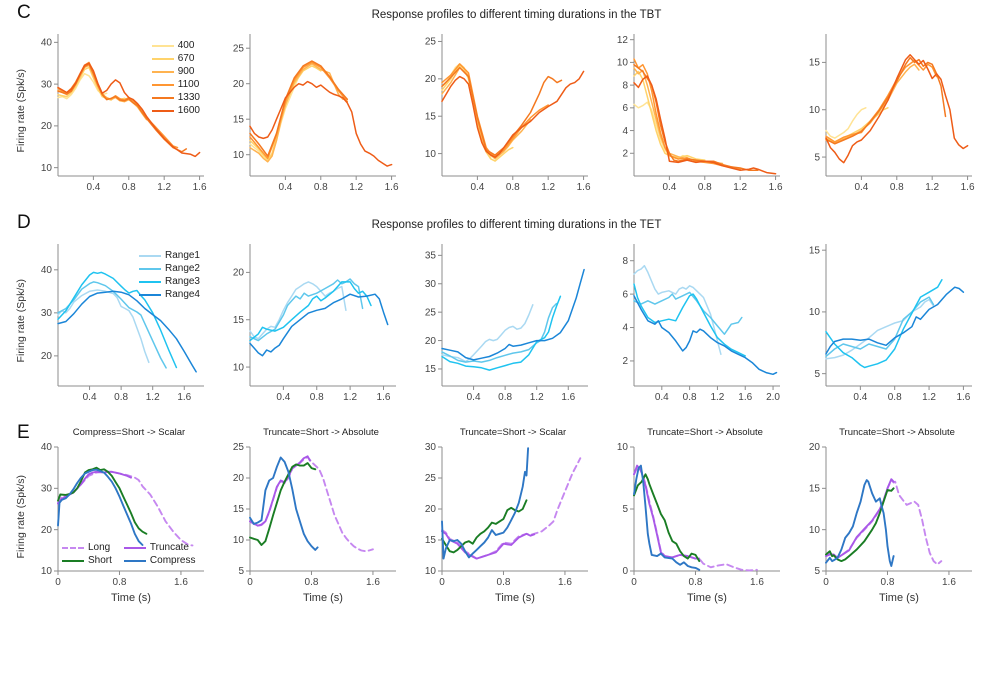 The height and width of the screenshot is (681, 1003). What do you see at coordinates (698, 515) in the screenshot?
I see `plot-canvas: 0 5 10 0 0.8 1.6` at bounding box center [698, 515].